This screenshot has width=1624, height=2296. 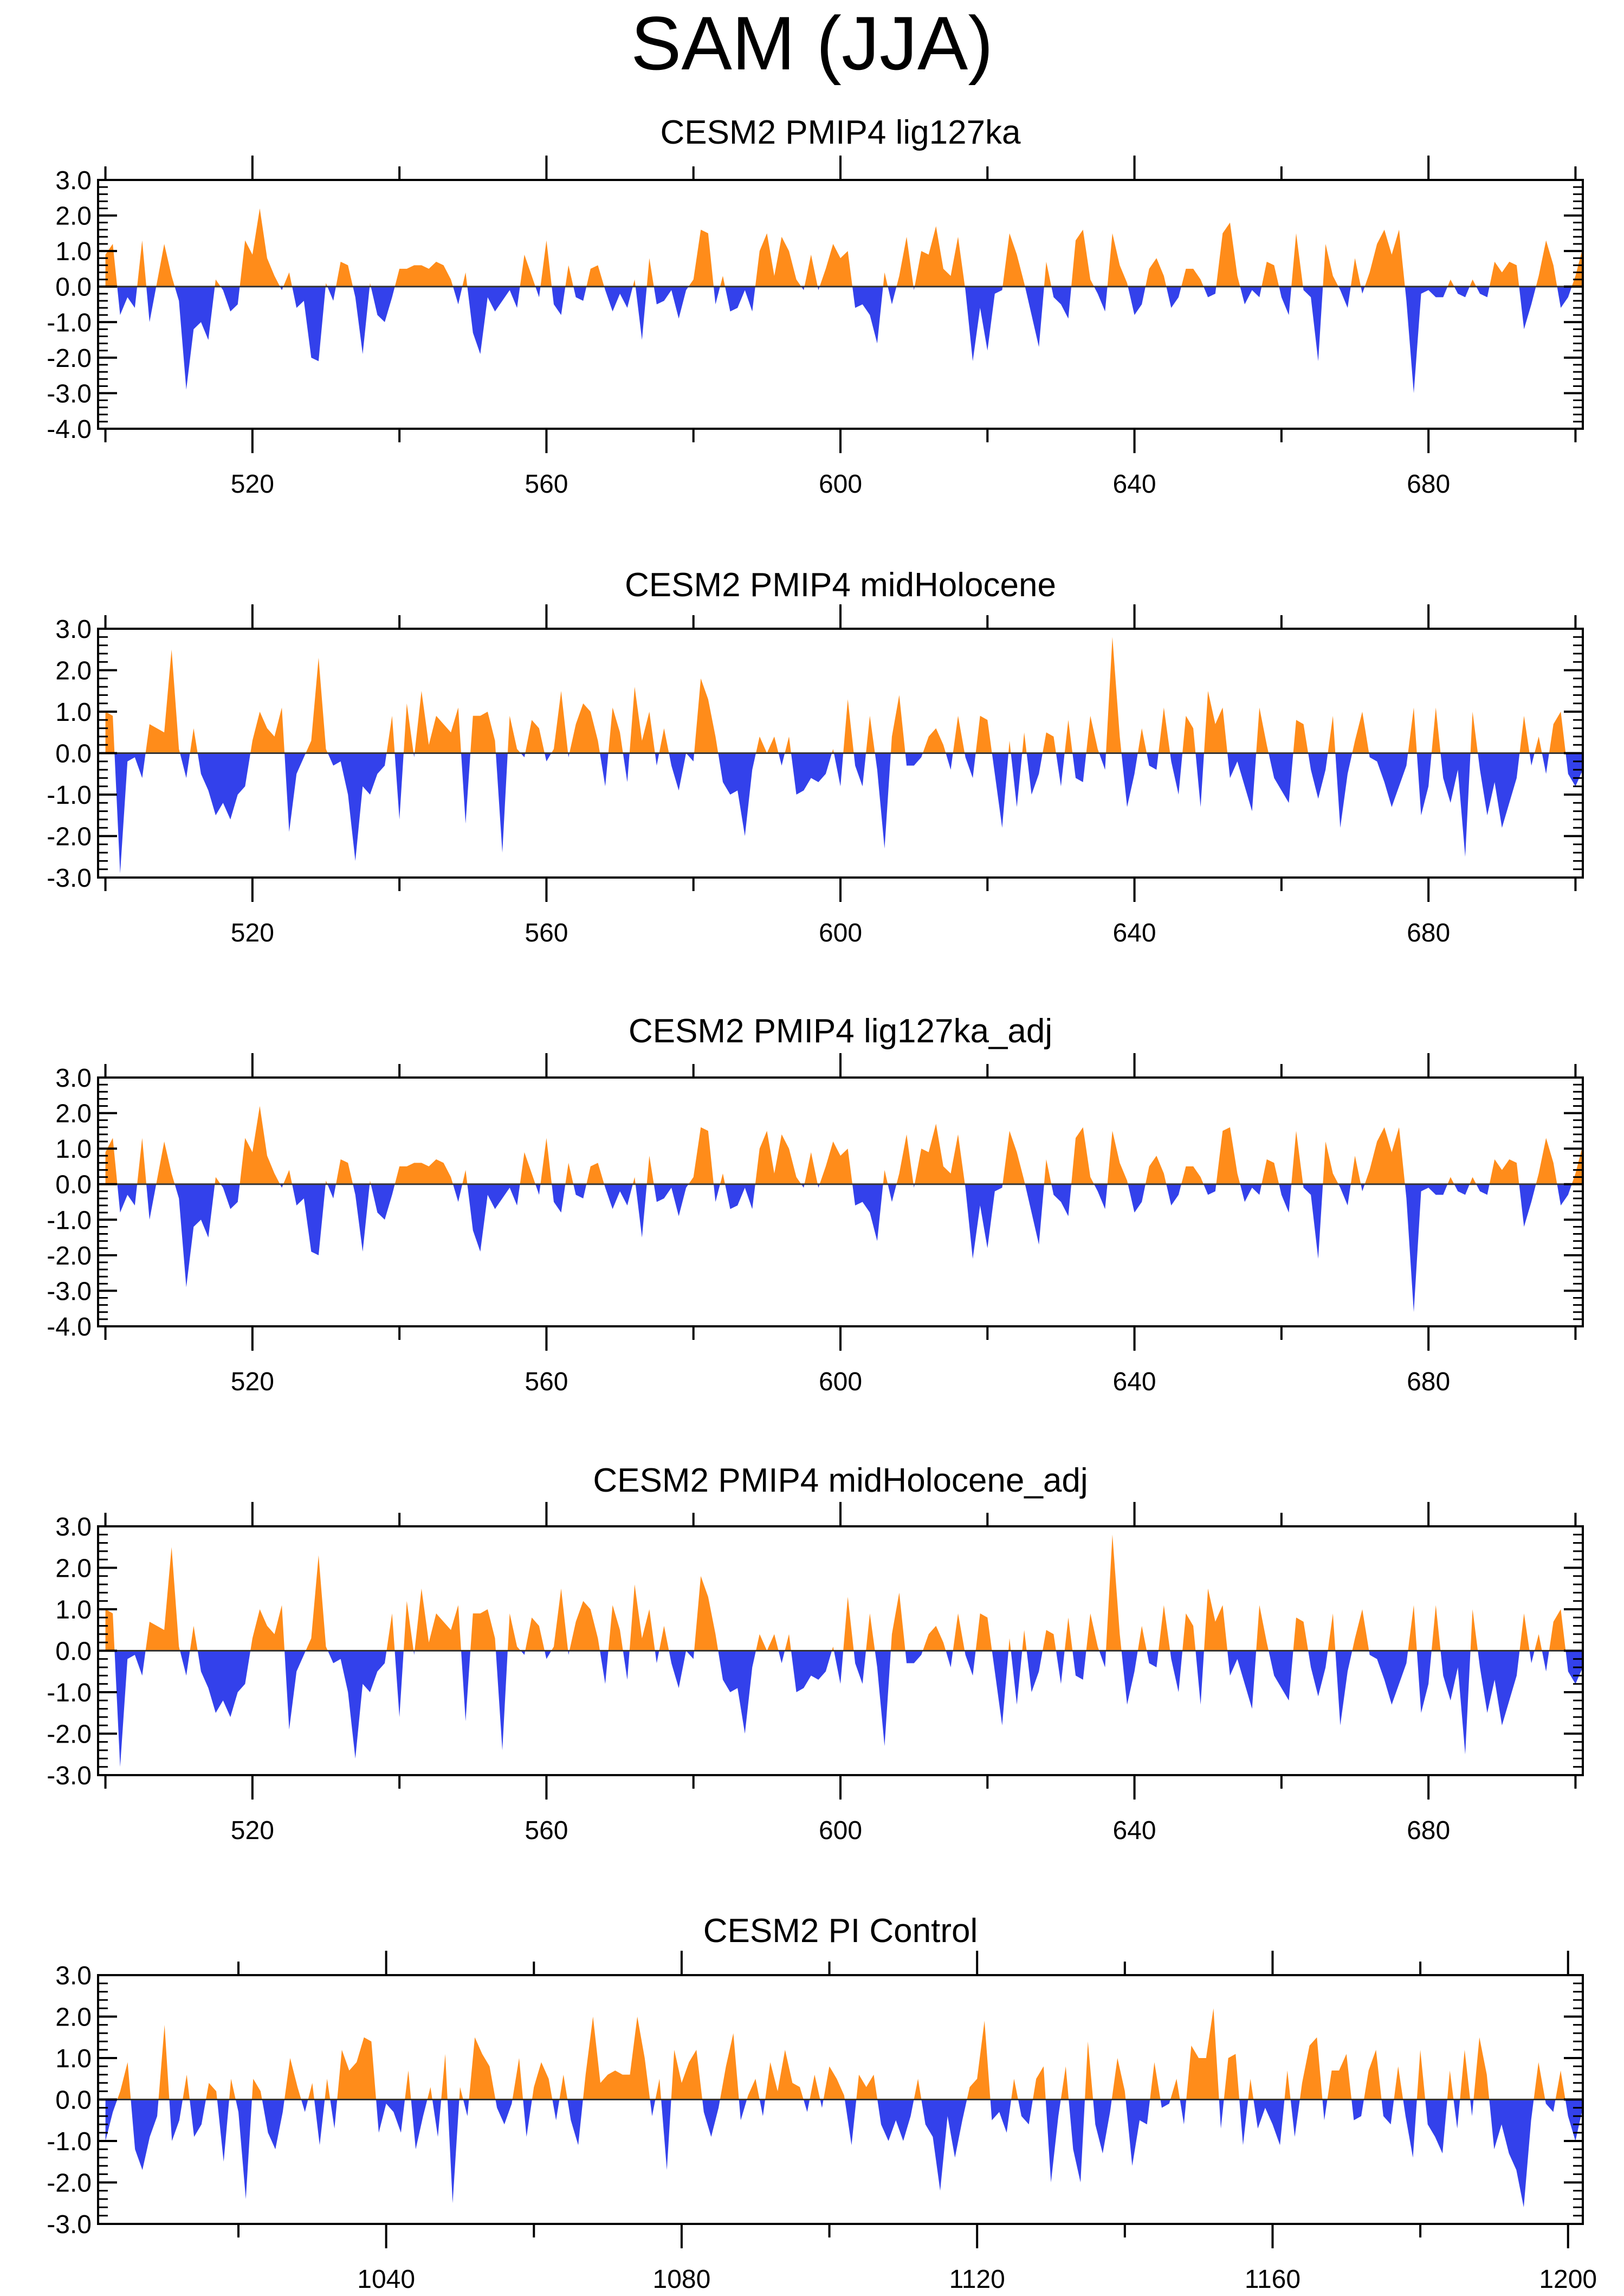 What do you see at coordinates (386, 2279) in the screenshot?
I see `x-tick-label: 1040` at bounding box center [386, 2279].